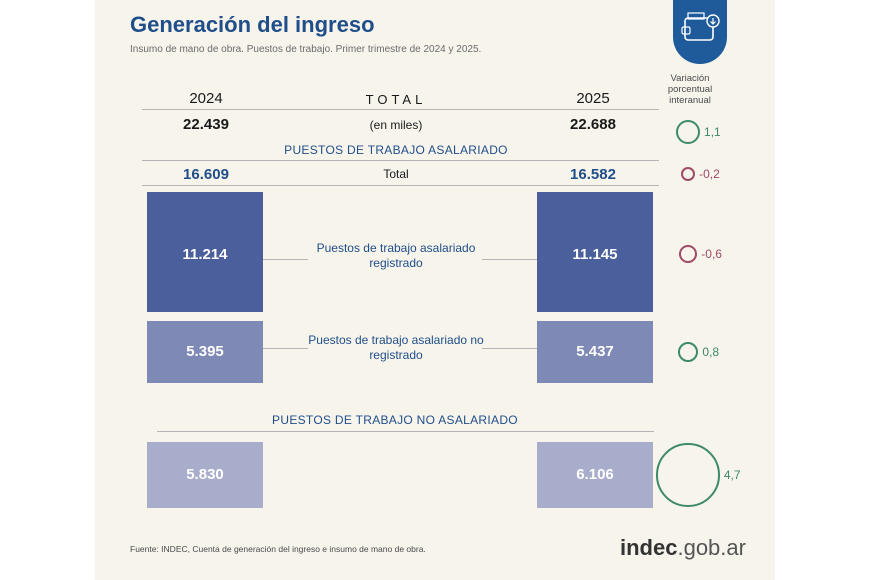  What do you see at coordinates (509, 348) in the screenshot?
I see `no-registrado-connector-right` at bounding box center [509, 348].